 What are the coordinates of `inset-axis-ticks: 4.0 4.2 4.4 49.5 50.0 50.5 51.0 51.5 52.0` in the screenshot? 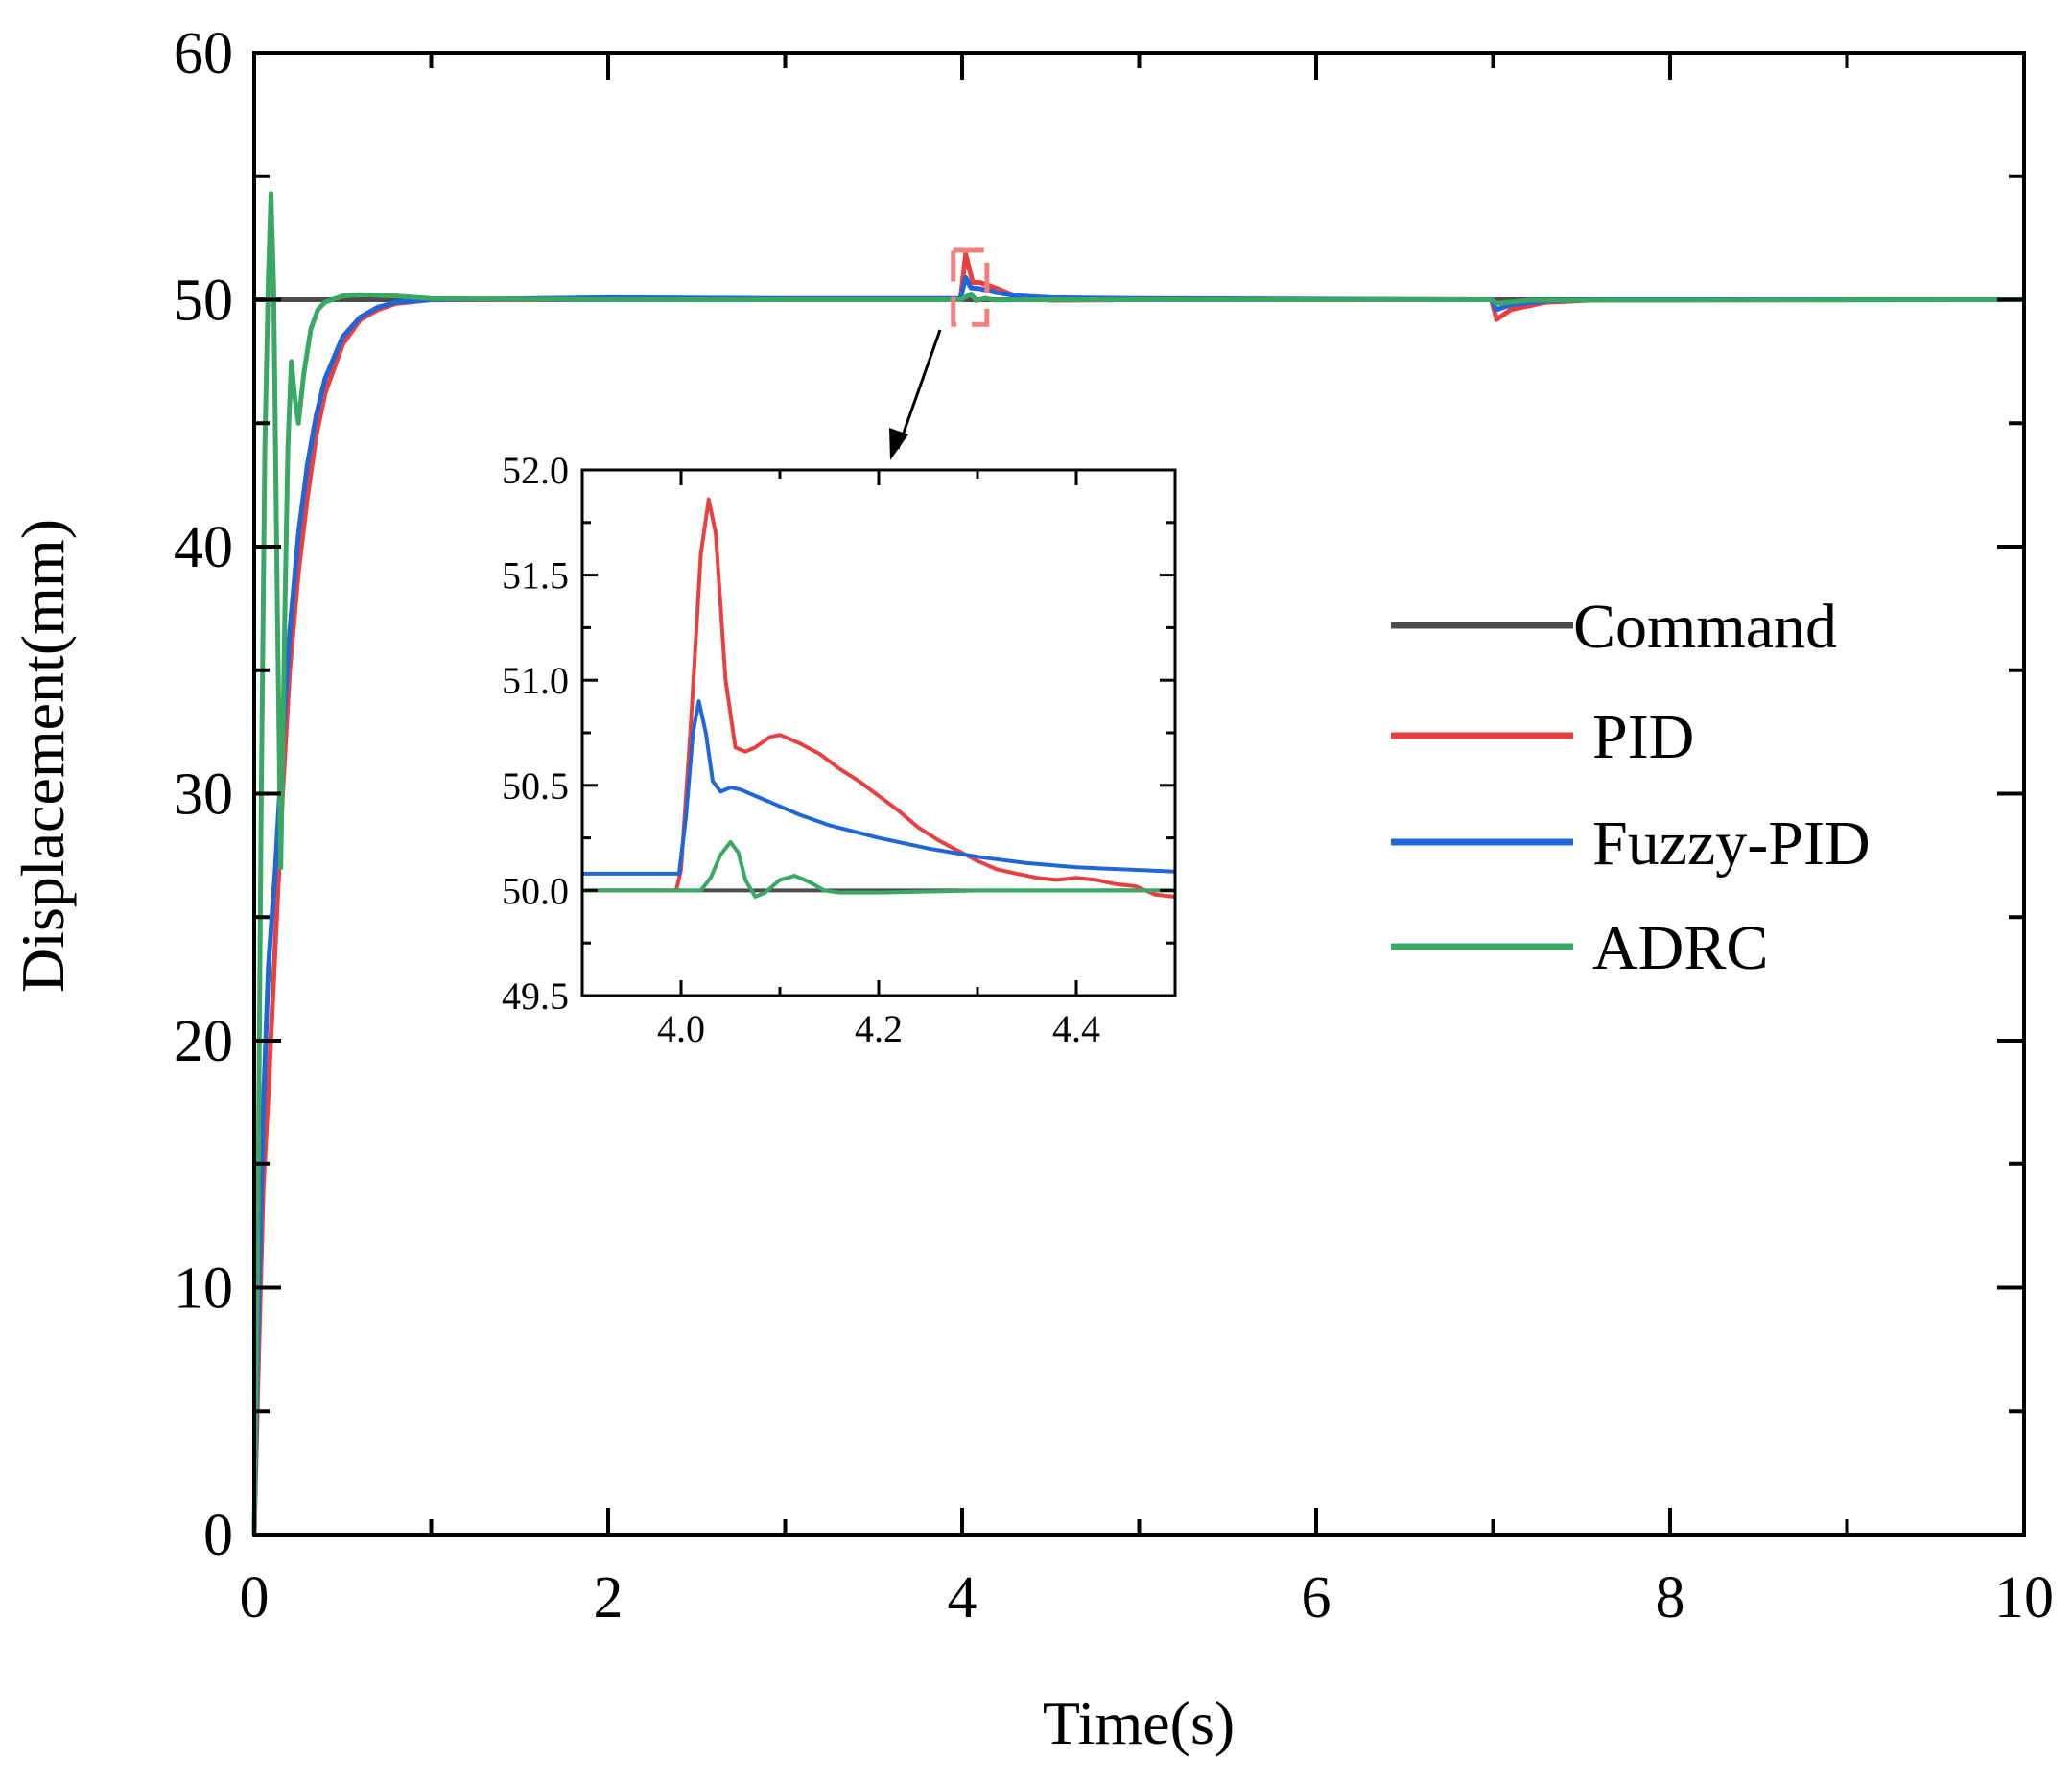 It's located at (839, 749).